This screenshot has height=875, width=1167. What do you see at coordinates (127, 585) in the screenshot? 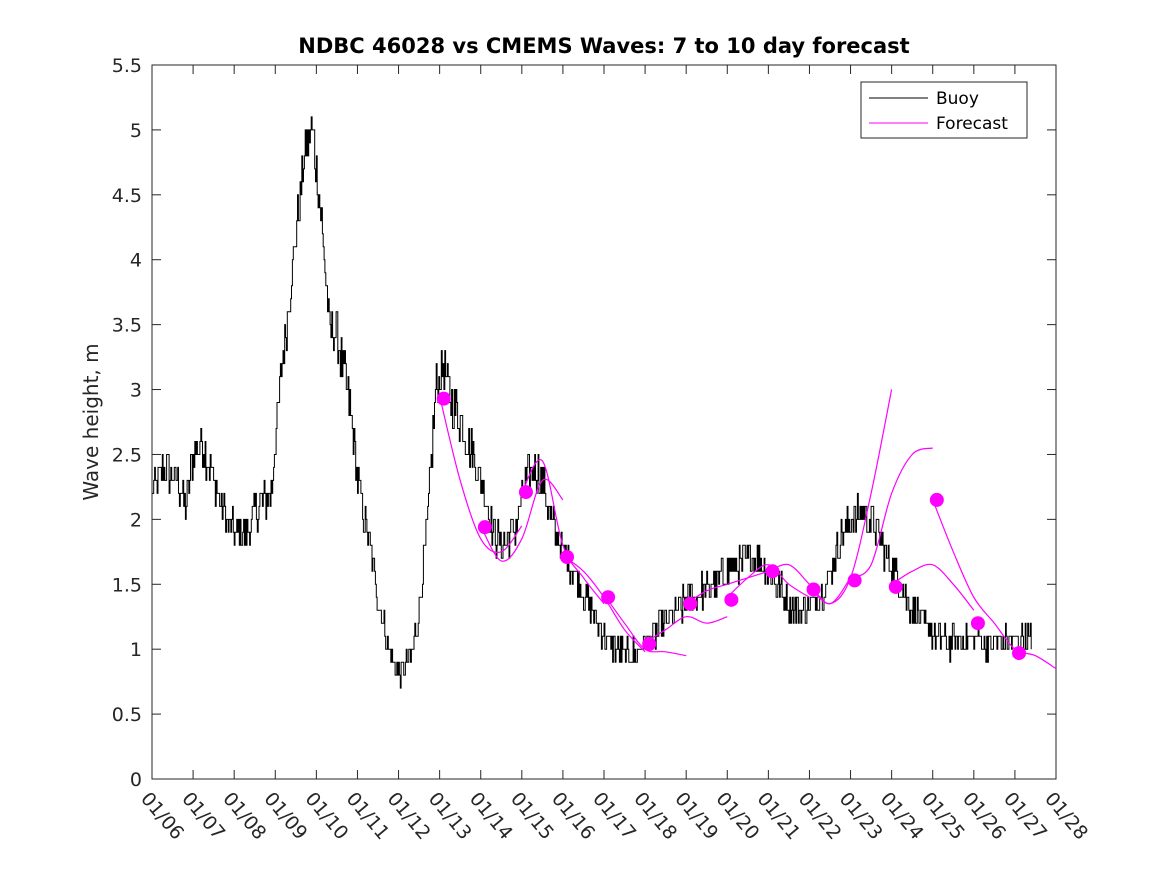
I see `y-tick-label: 1.5` at bounding box center [127, 585].